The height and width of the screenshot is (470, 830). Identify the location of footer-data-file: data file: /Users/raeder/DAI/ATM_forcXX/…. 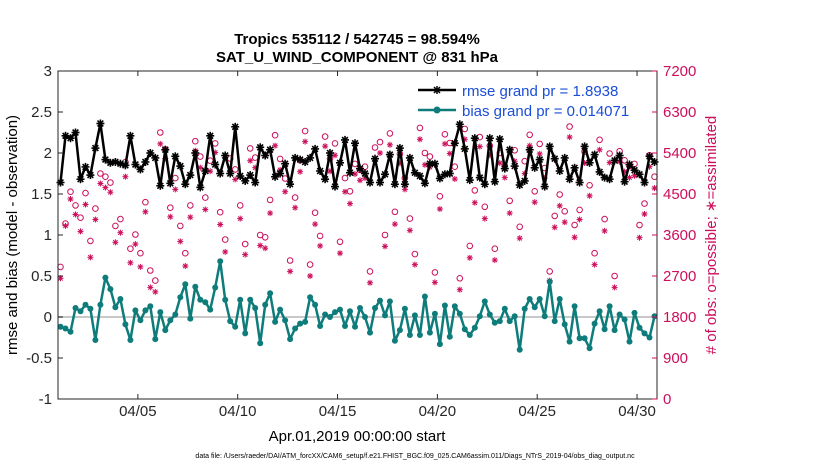
(415, 456).